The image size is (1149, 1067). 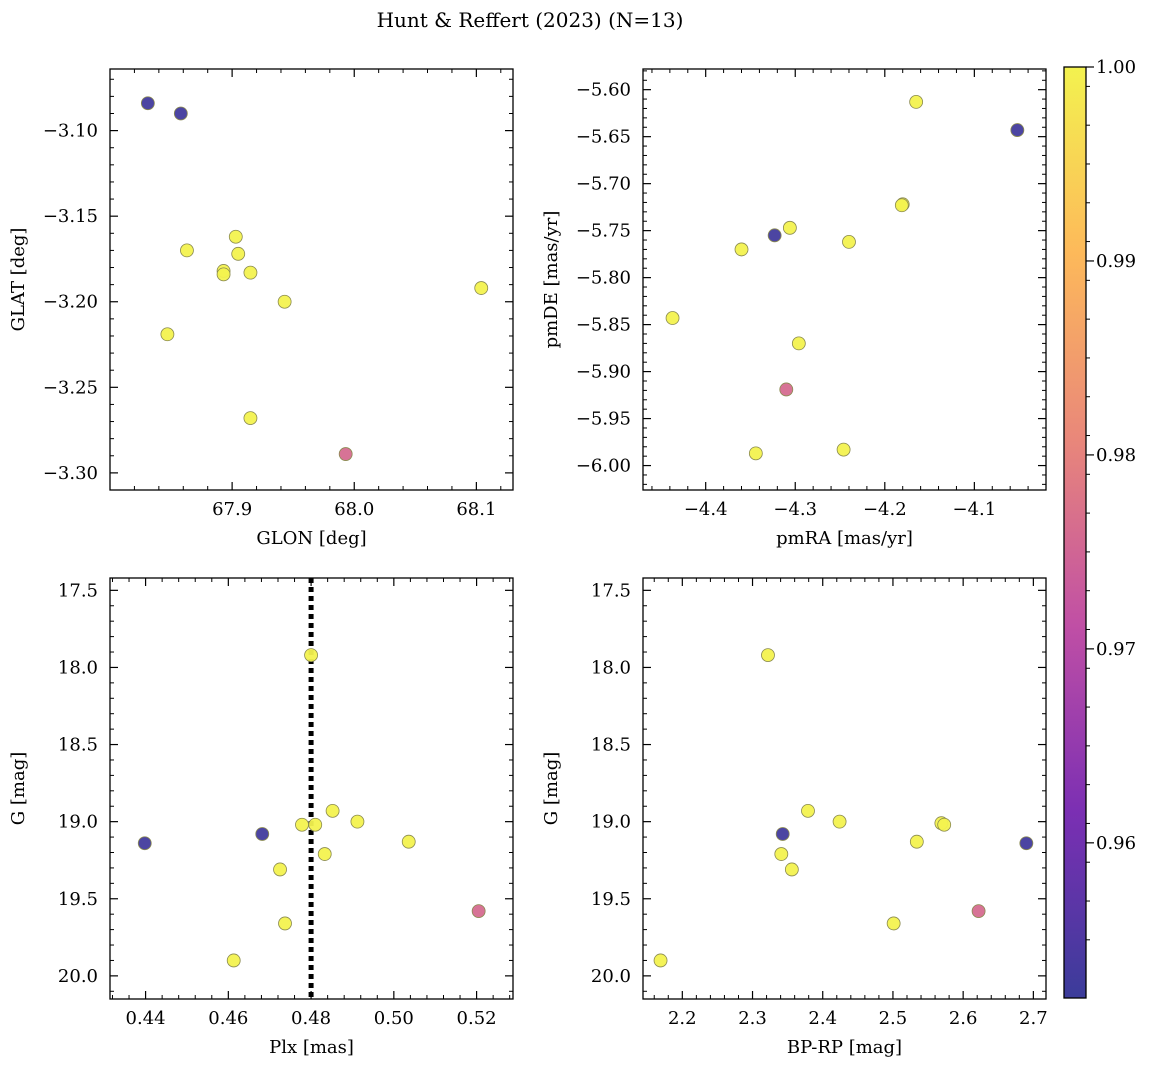 I want to click on y-tick-label: −5.95, so click(x=603, y=419).